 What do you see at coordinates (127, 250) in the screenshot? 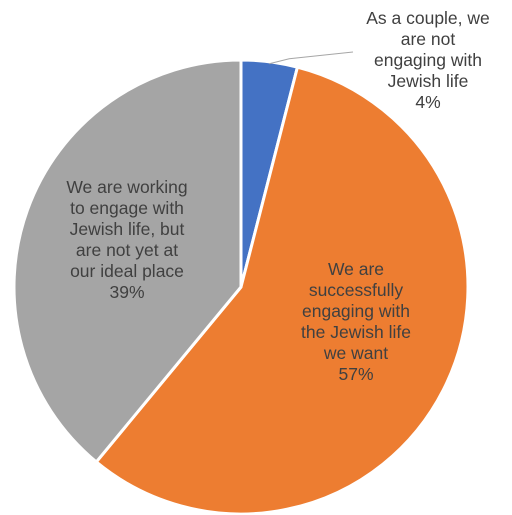
I see `slice-label-line: are not yet at` at bounding box center [127, 250].